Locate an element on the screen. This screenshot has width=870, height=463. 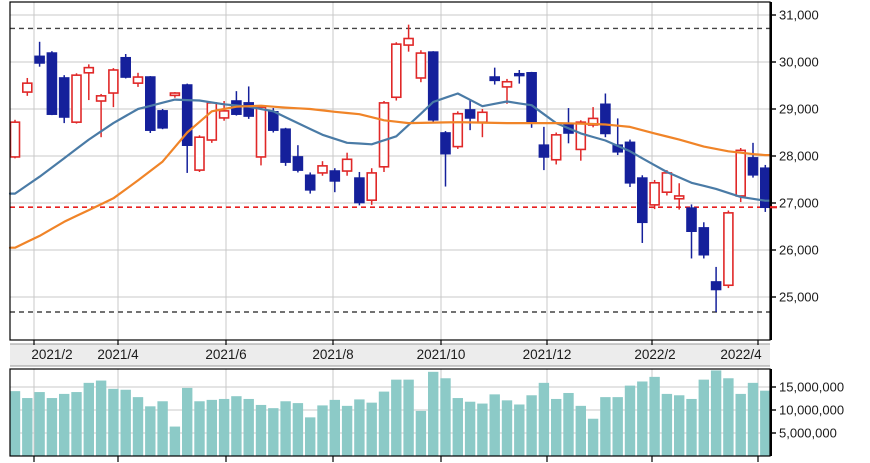
x-axis-label: 2021/10 is located at coordinates (441, 354).